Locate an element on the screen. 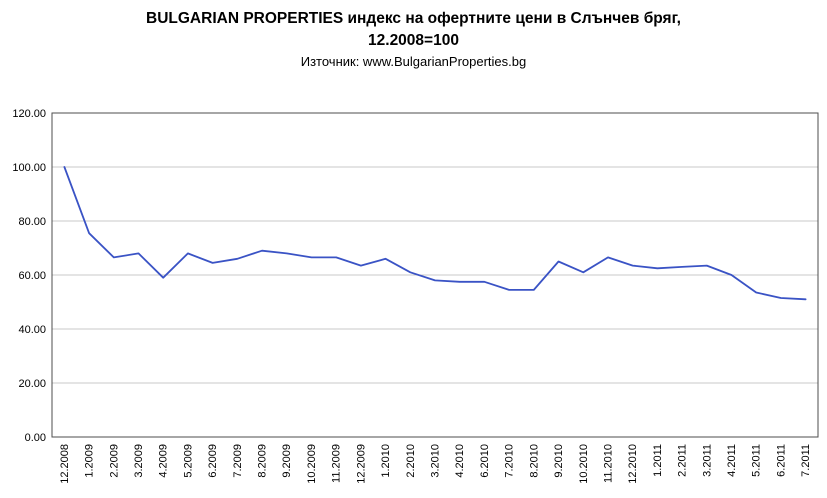  x-axis-tick-label: 4.2011 is located at coordinates (732, 460).